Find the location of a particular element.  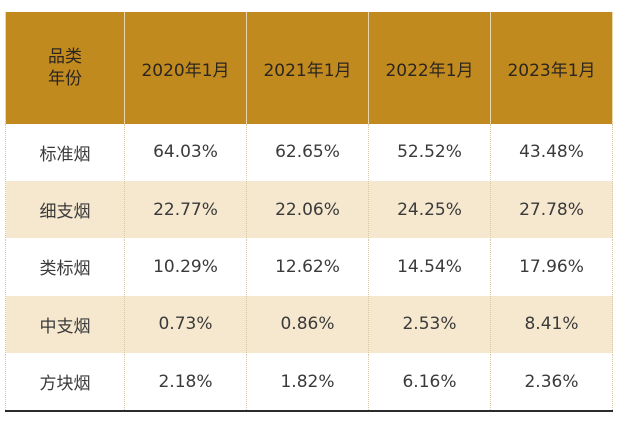

table-cell: 17.96% is located at coordinates (551, 267).